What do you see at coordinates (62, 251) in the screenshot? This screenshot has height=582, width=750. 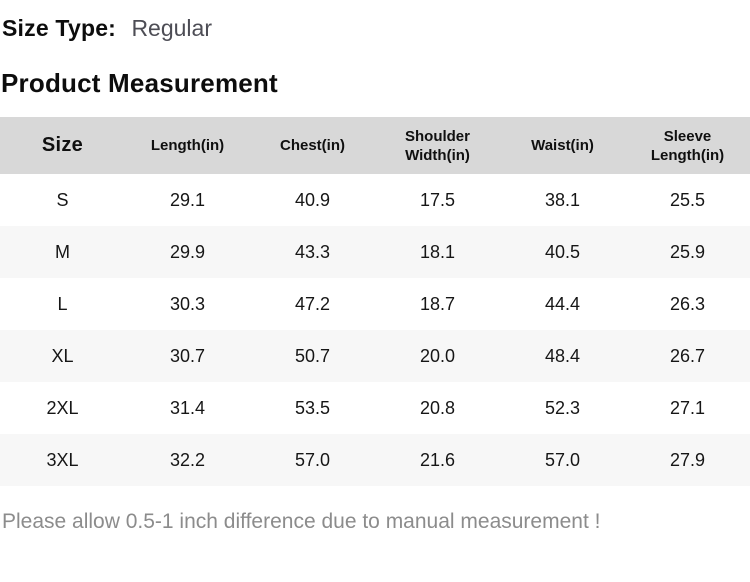 I see `size-cell: M` at bounding box center [62, 251].